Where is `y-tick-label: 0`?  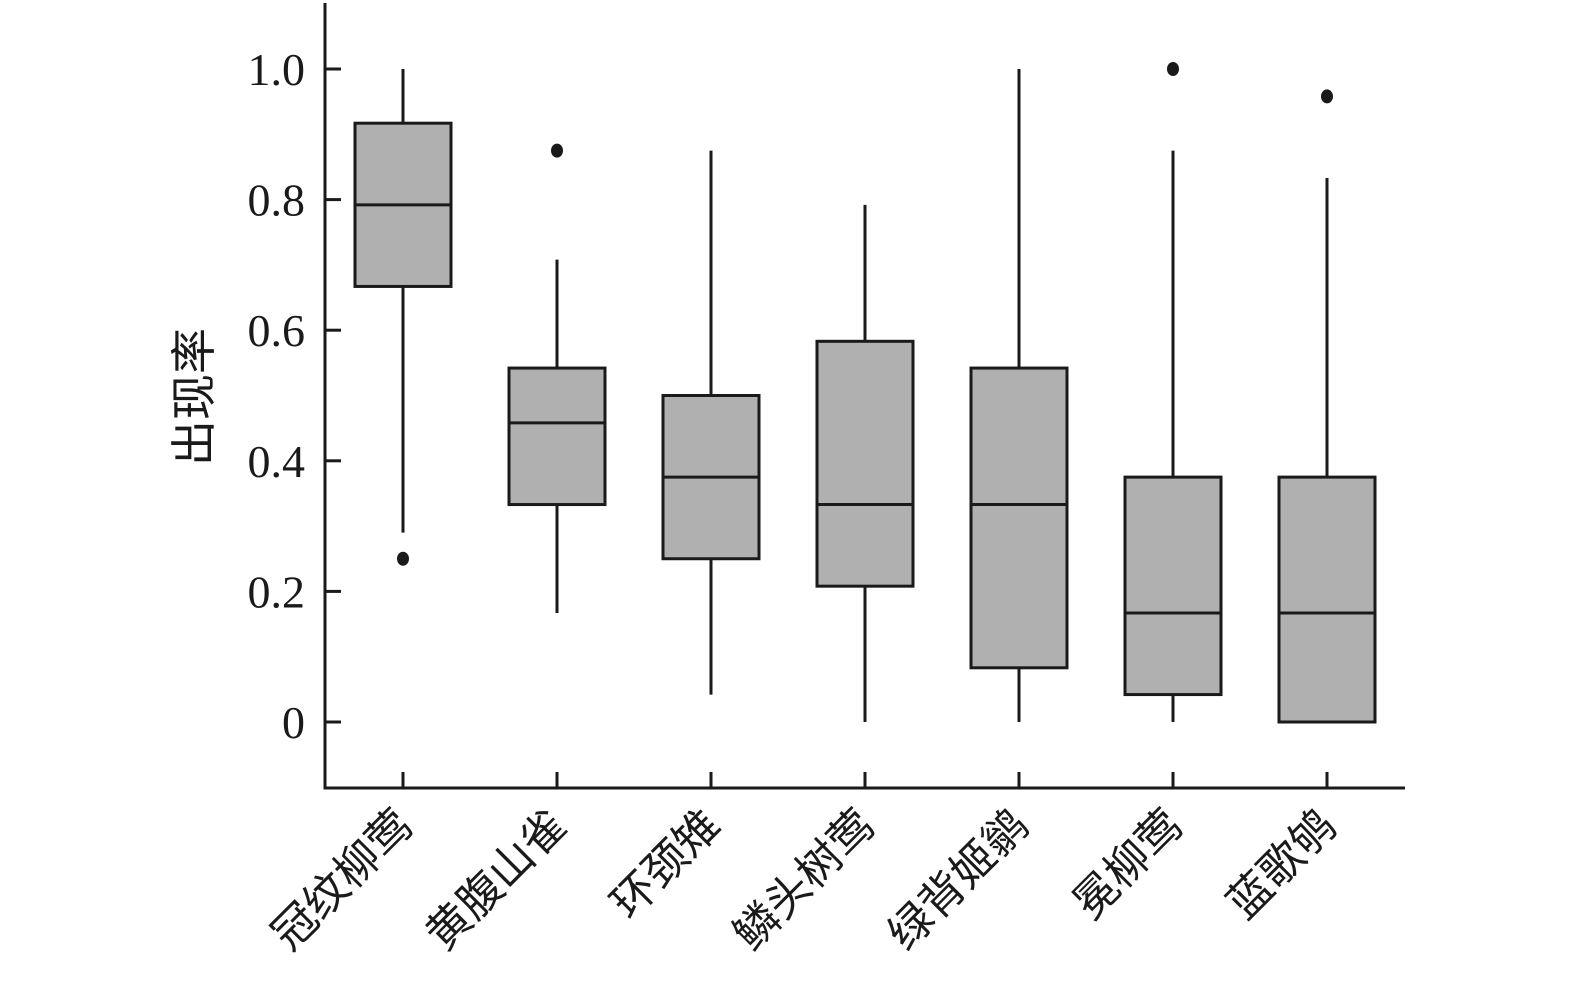
y-tick-label: 0 is located at coordinates (293, 722).